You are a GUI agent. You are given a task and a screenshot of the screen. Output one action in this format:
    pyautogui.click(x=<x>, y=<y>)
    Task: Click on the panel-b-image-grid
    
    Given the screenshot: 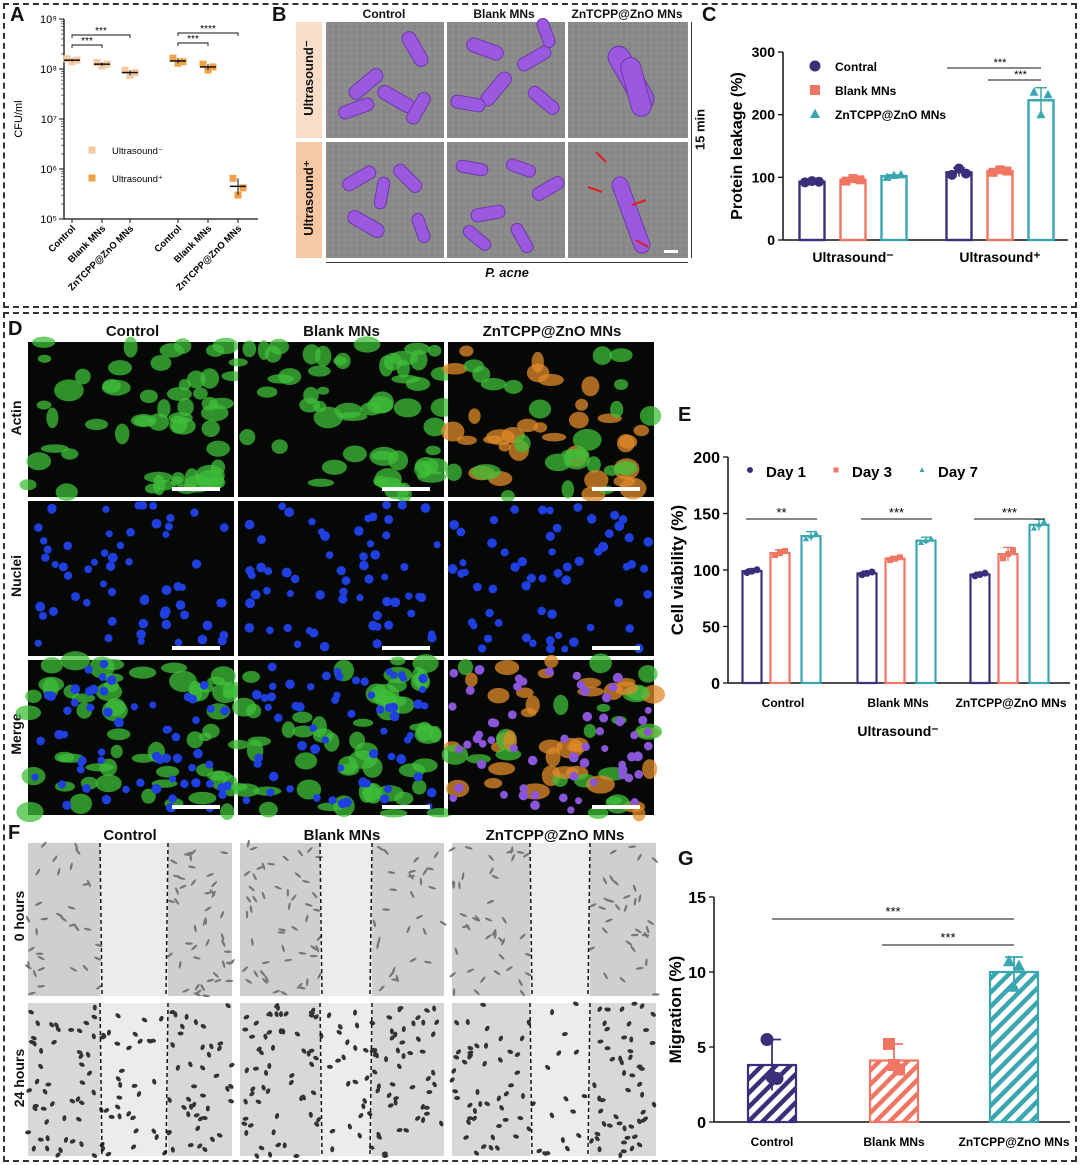 What is the action you would take?
    pyautogui.click(x=507, y=138)
    